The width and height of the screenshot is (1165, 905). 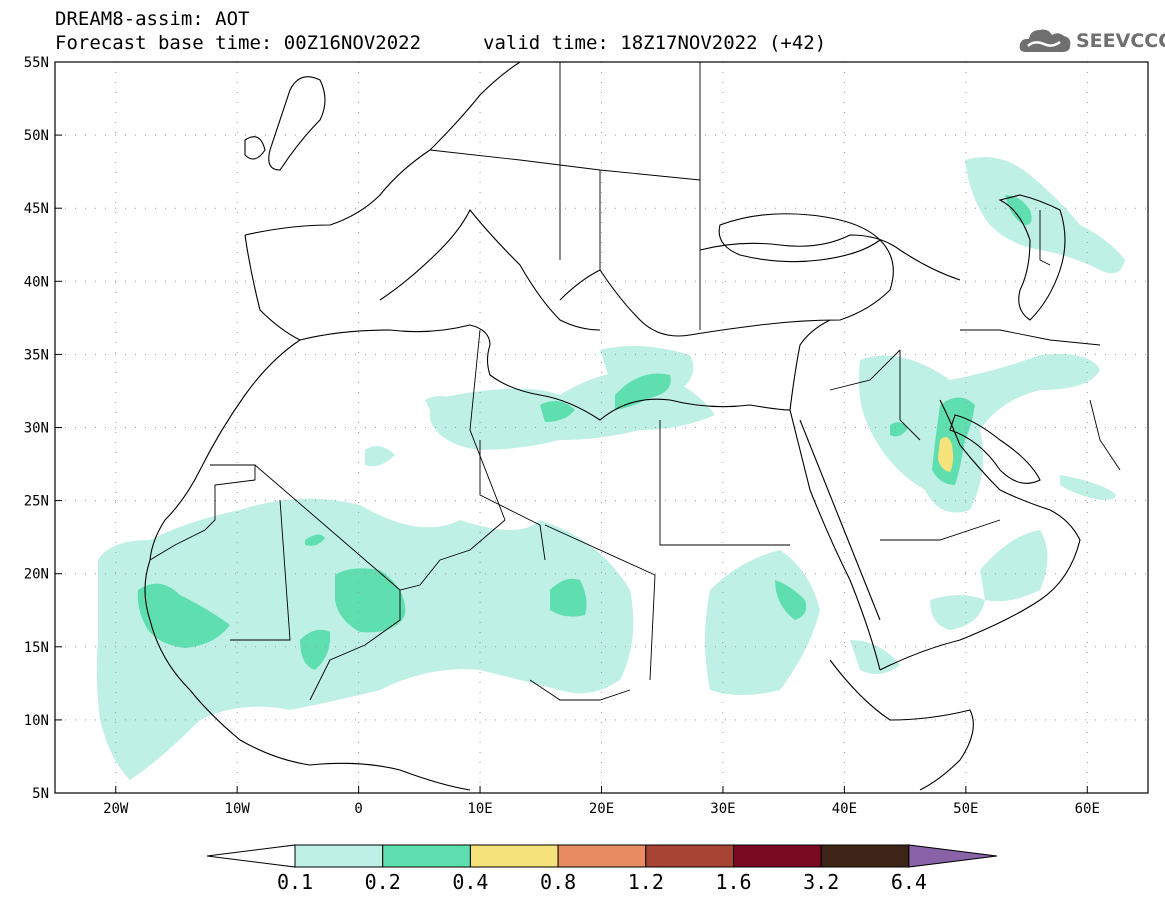 What do you see at coordinates (295, 882) in the screenshot?
I see `colorbar-label: 0.1` at bounding box center [295, 882].